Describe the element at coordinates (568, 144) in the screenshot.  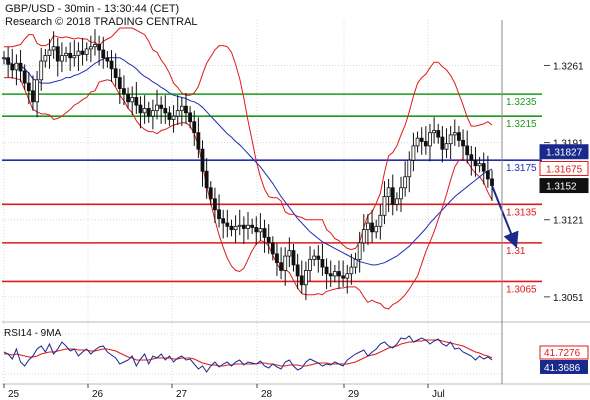
I see `y-tick-label: 1.3191` at that location.